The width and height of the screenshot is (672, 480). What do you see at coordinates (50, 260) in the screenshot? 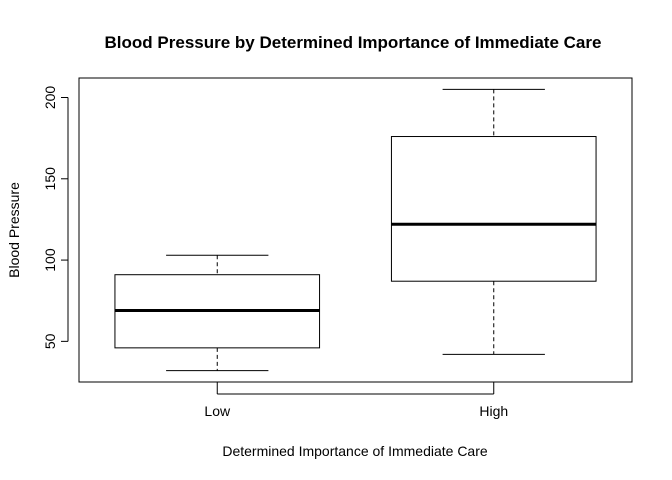
I see `y-tick-label-100: 100` at bounding box center [50, 260].